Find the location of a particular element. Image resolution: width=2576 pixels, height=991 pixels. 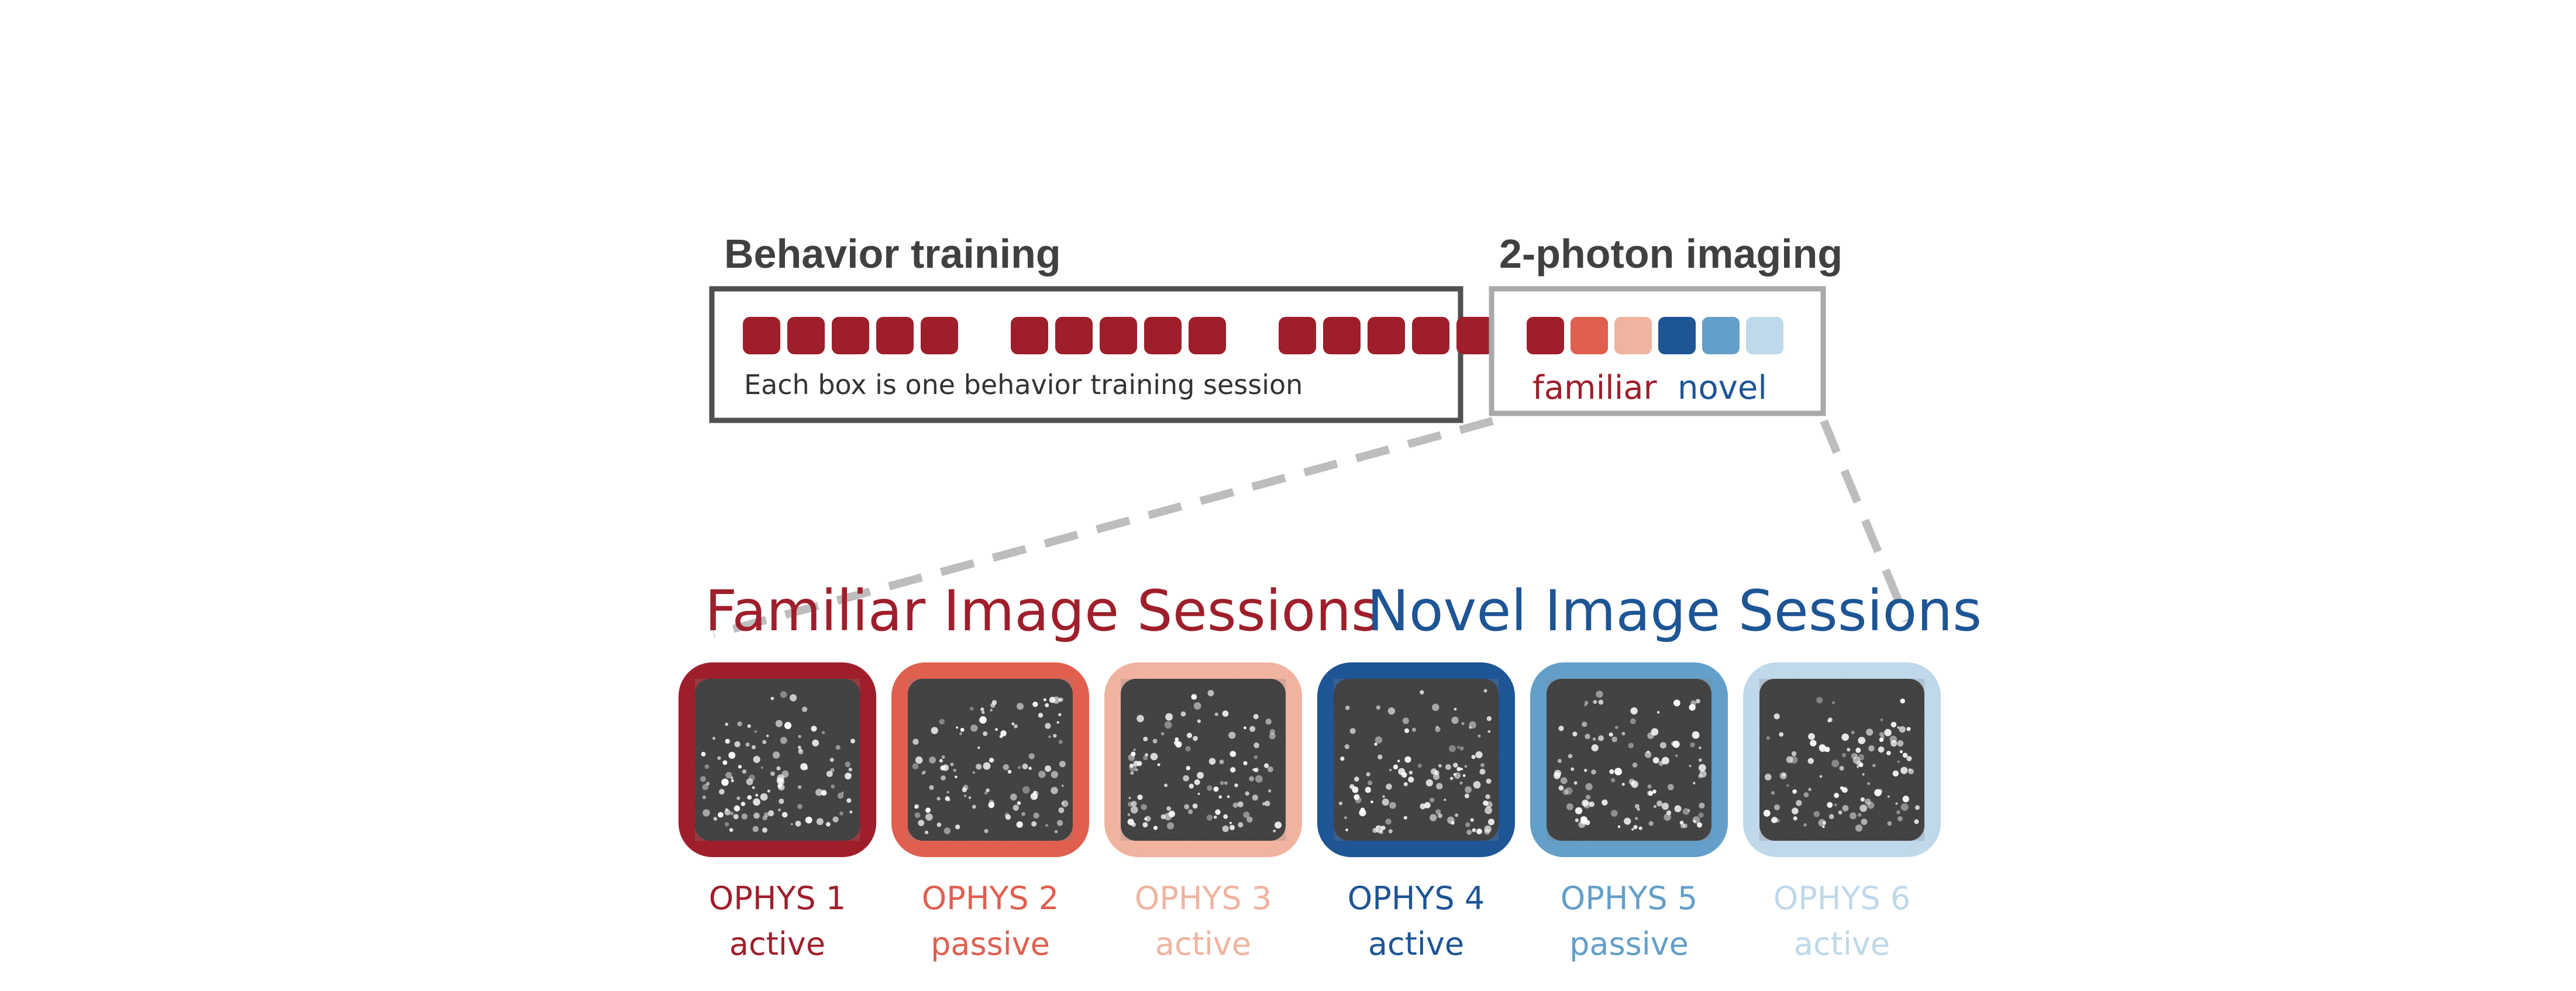

session-mode-3: active is located at coordinates (1203, 944).